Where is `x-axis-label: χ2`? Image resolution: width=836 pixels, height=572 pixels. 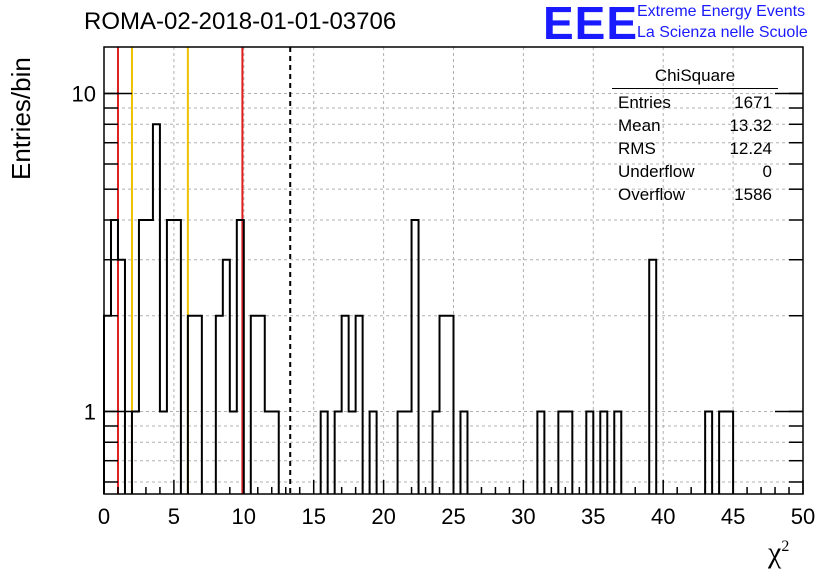 x-axis-label: χ2 is located at coordinates (778, 553).